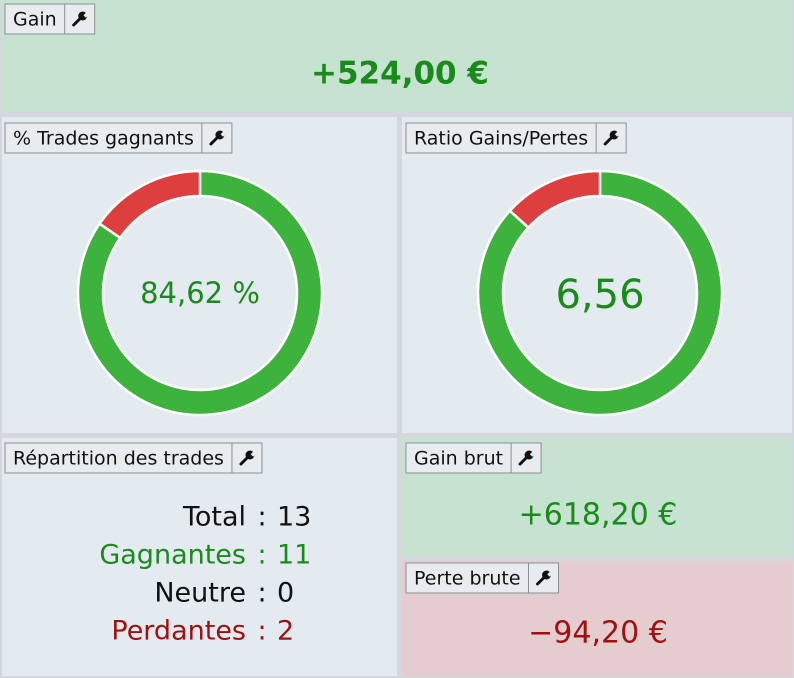  I want to click on tab-title: Gain, so click(35, 20).